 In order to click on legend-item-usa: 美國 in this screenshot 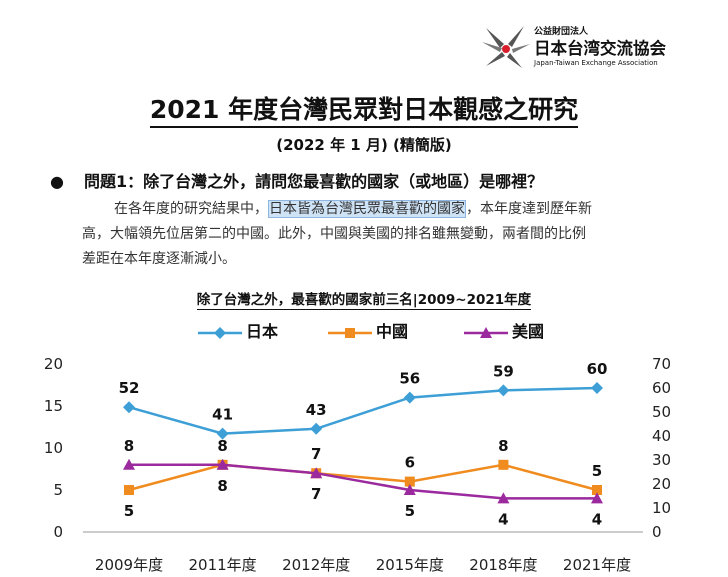, I will do `click(504, 330)`.